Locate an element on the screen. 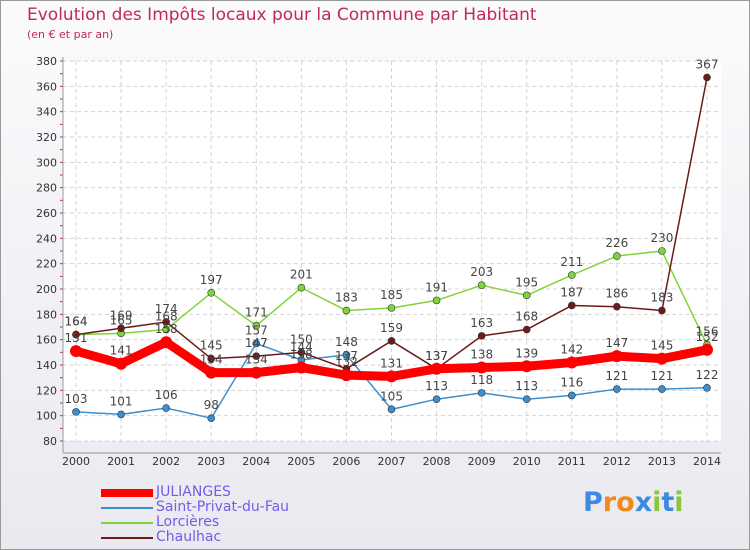 The image size is (750, 550). y-tick-label: 160 is located at coordinates (46, 340).